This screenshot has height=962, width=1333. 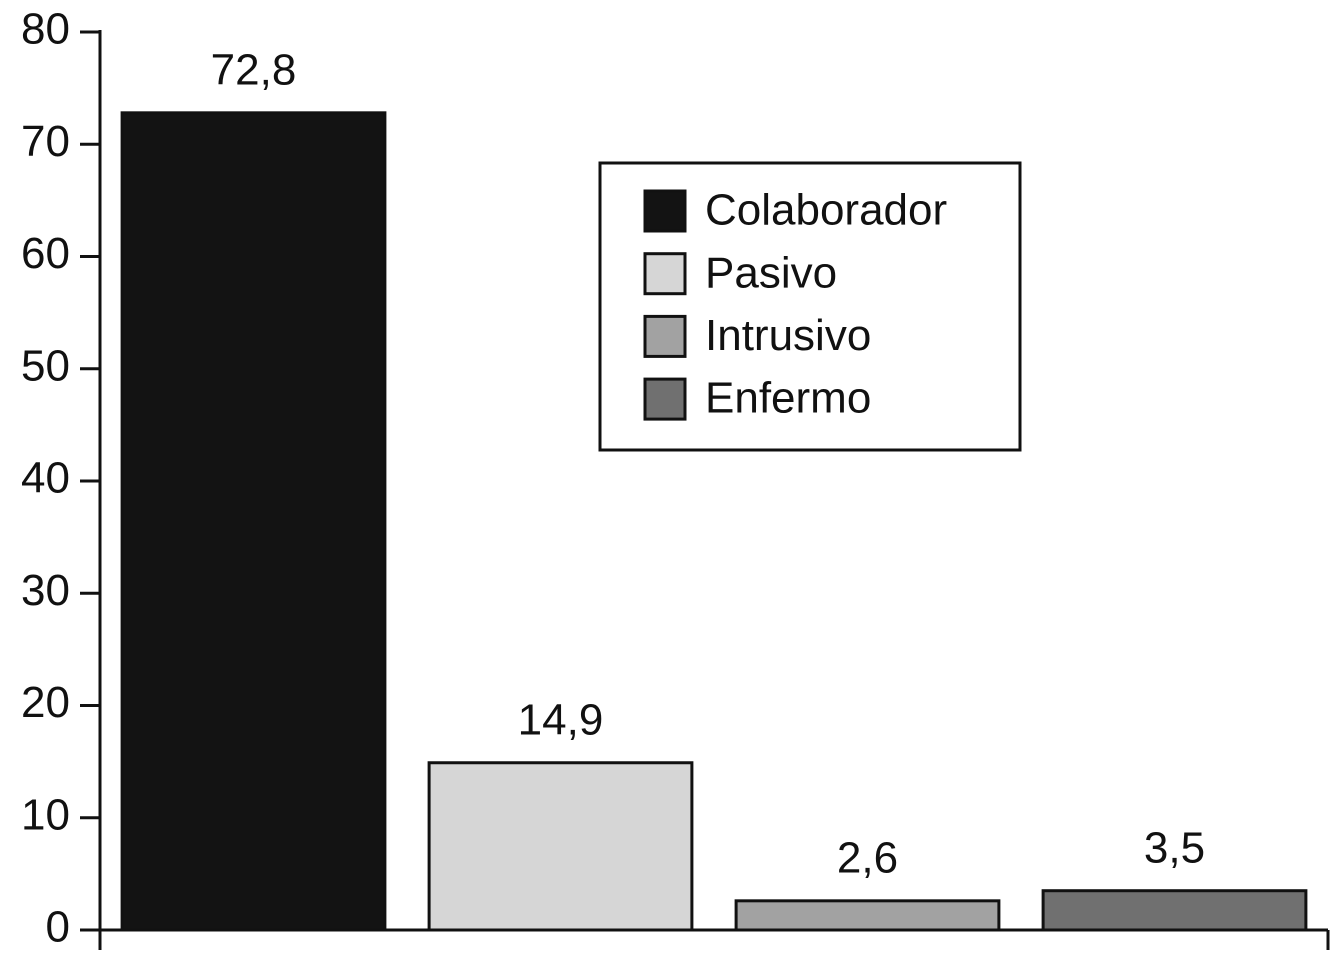 What do you see at coordinates (771, 272) in the screenshot?
I see `legend-label: Pasivo` at bounding box center [771, 272].